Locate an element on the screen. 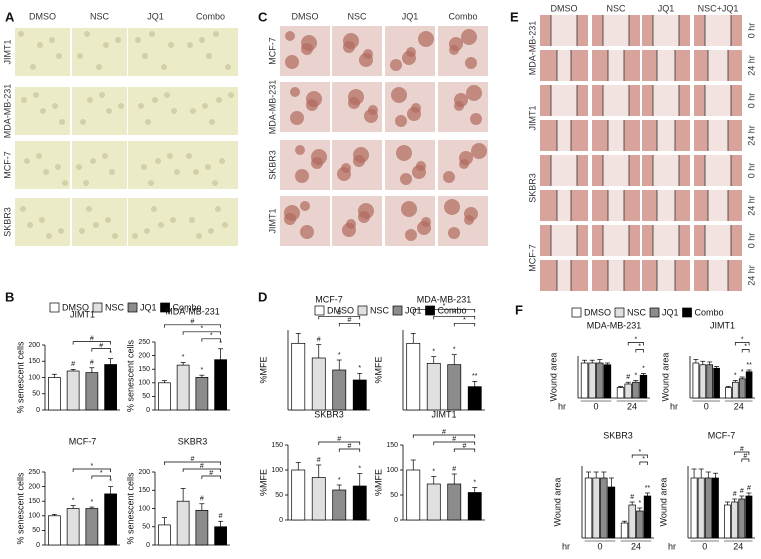 This screenshot has height=559, width=761. panel-label: D is located at coordinates (262, 296).